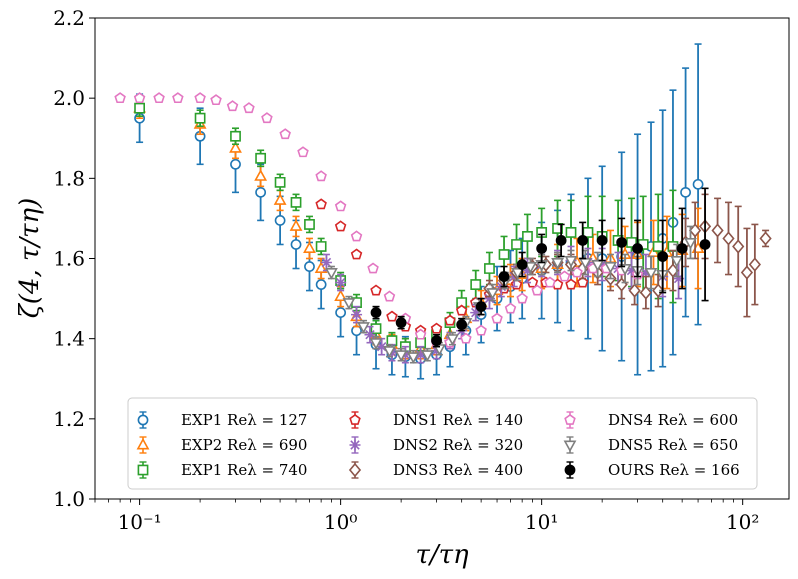  Describe the element at coordinates (651, 420) in the screenshot. I see `legend-item: DNS4 Reλ = 600` at that location.